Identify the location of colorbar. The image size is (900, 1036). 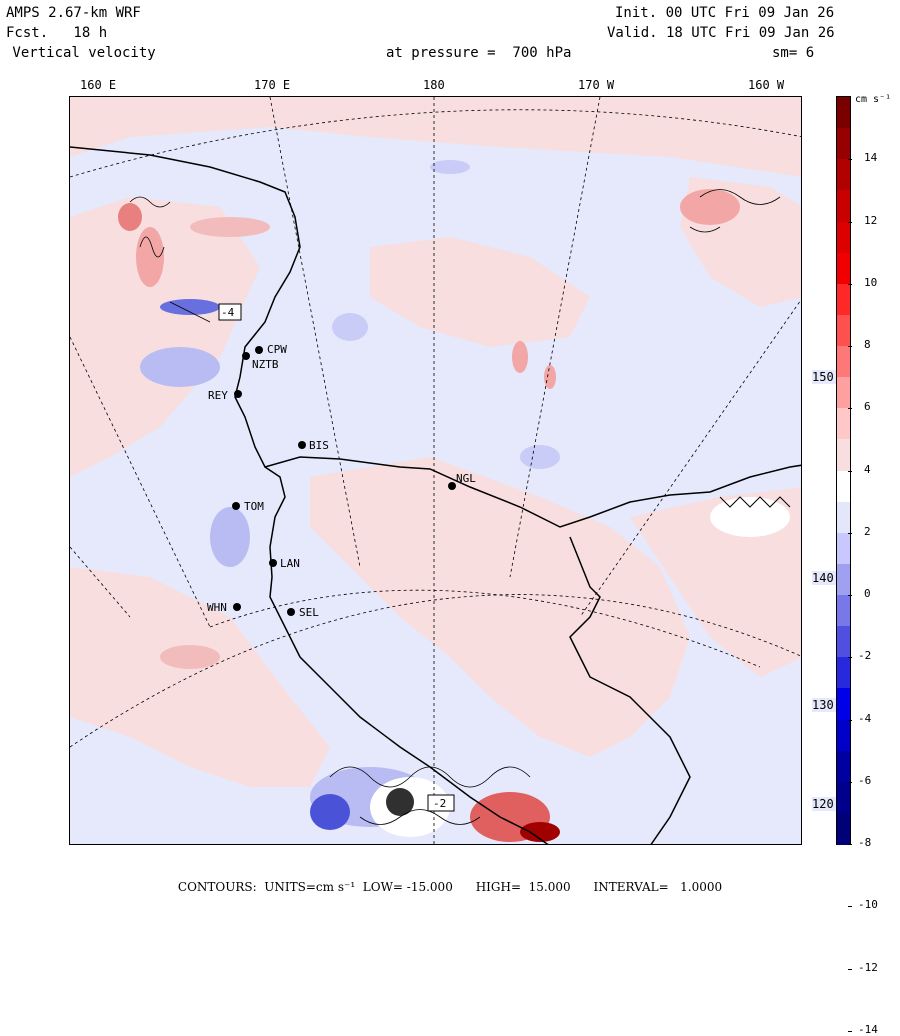
(843, 470).